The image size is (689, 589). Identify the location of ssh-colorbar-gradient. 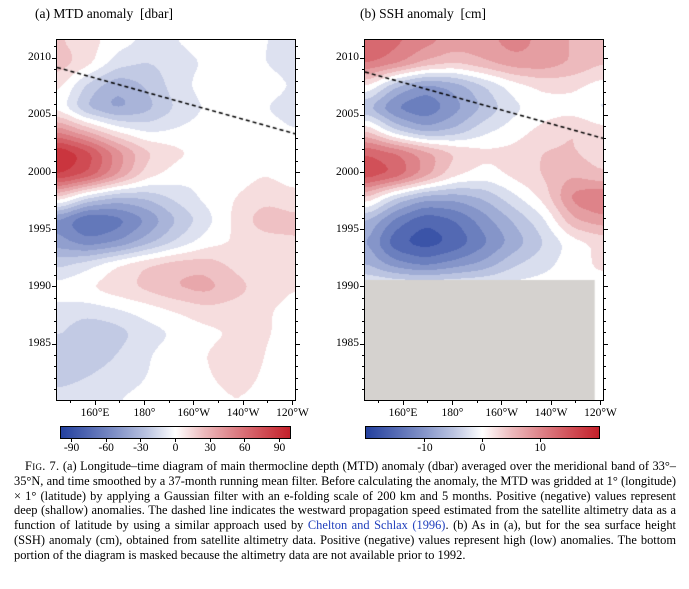
(482, 432).